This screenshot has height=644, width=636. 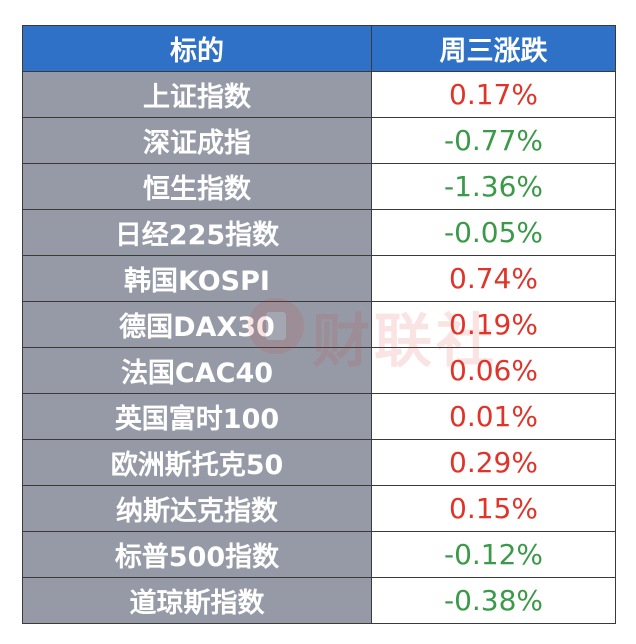 What do you see at coordinates (493, 324) in the screenshot?
I see `change-value: 0.19%` at bounding box center [493, 324].